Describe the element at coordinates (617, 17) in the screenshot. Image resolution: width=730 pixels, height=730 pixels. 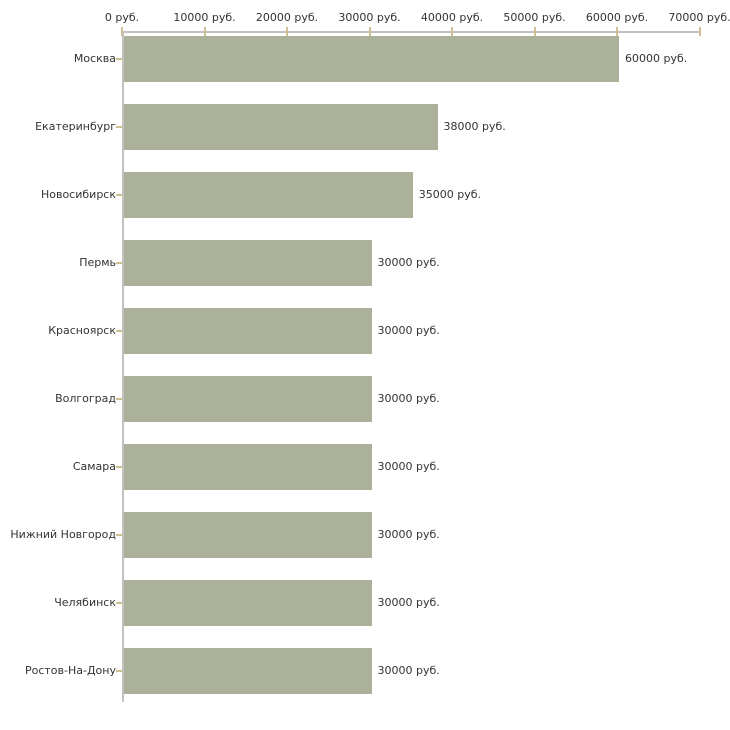
I see `x-tick-label: 60000 руб.` at that location.